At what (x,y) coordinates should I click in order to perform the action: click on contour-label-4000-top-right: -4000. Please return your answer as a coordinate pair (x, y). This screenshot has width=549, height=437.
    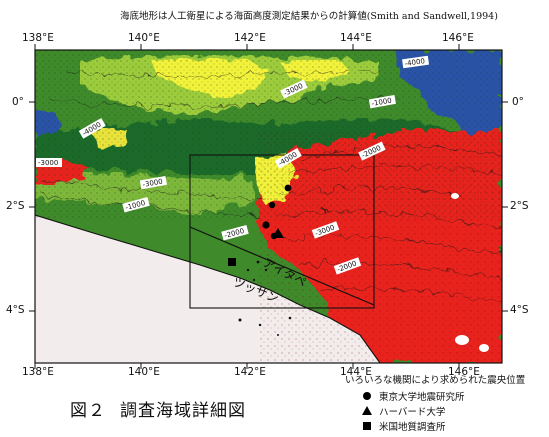
    Looking at the image, I should click on (414, 62).